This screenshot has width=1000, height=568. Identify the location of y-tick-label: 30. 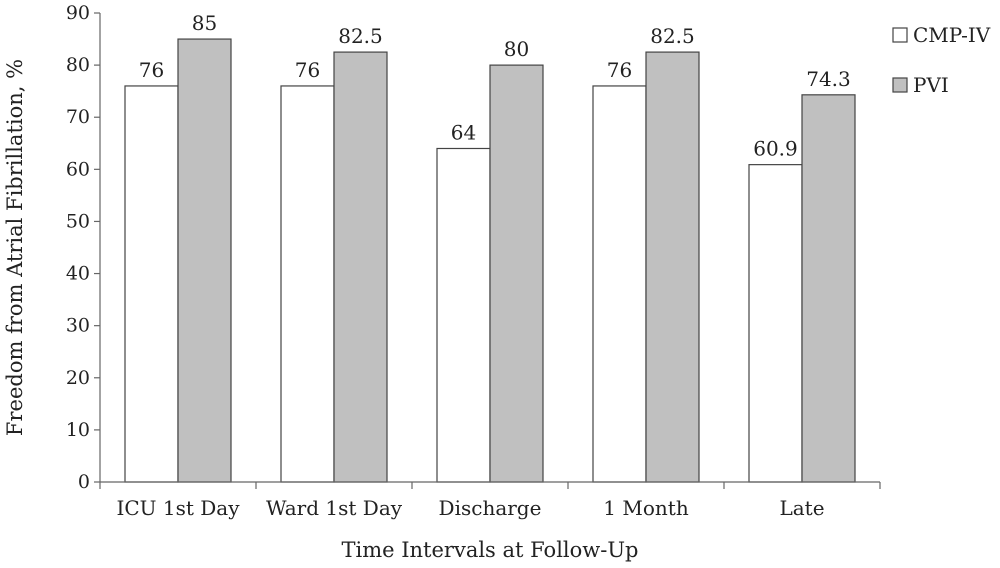
(78, 326).